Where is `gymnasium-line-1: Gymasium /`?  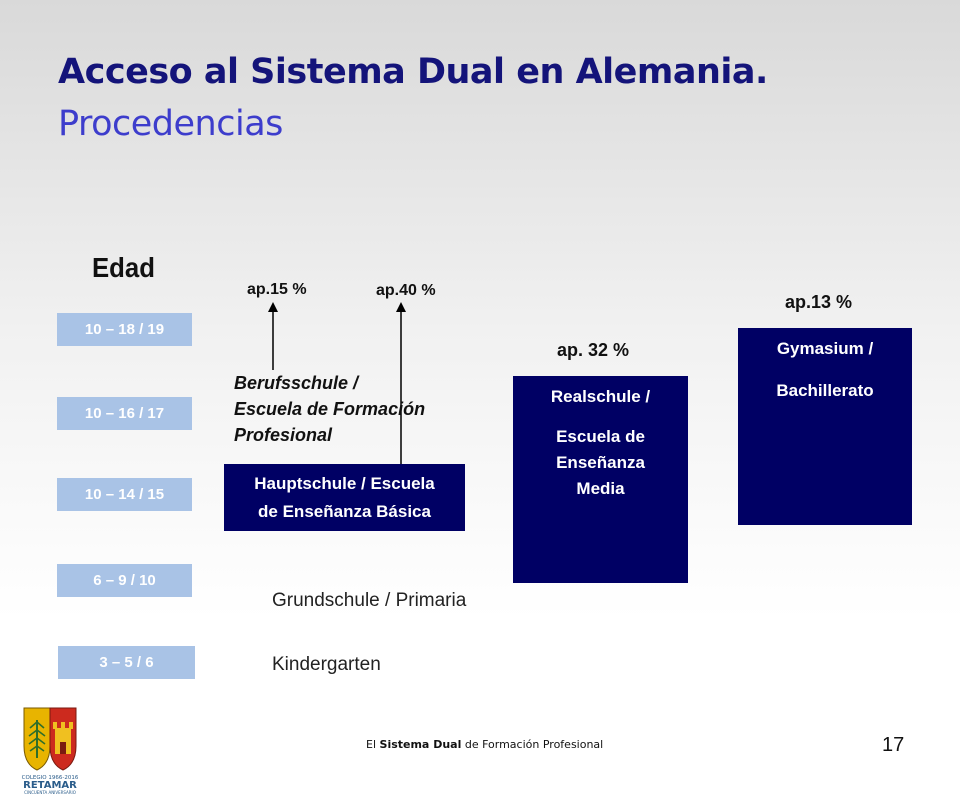 gymnasium-line-1: Gymasium / is located at coordinates (825, 348).